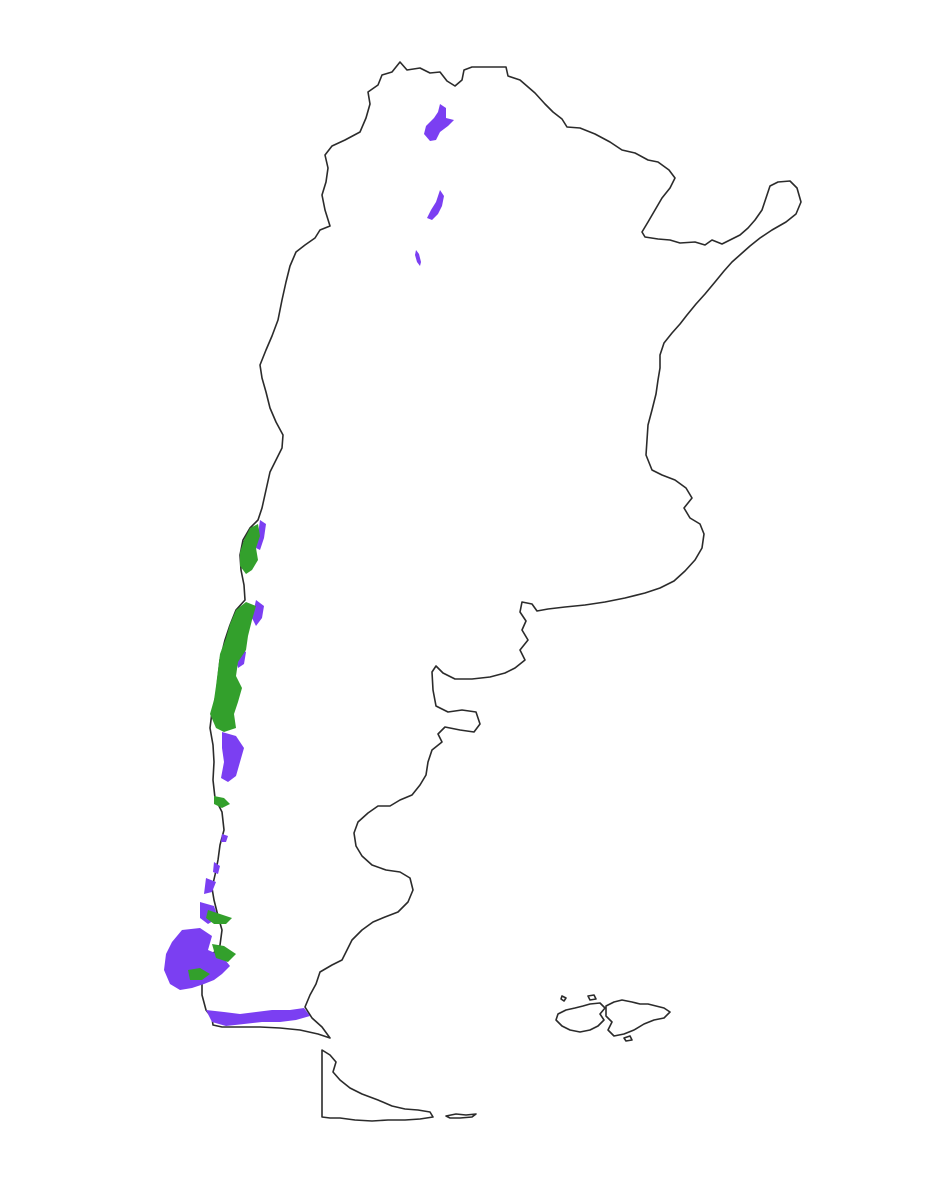 The height and width of the screenshot is (1181, 944). What do you see at coordinates (377, 1085) in the screenshot?
I see `country-outline-tierra-del-fuego` at bounding box center [377, 1085].